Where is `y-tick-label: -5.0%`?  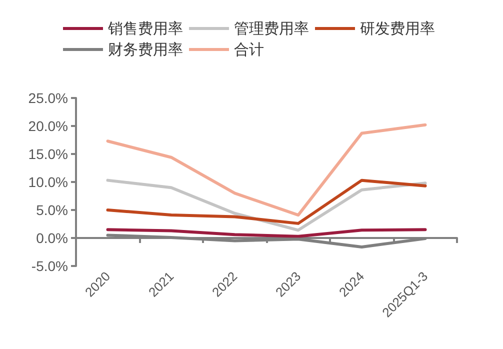
y-tick-label: -5.0% is located at coordinates (49, 266).